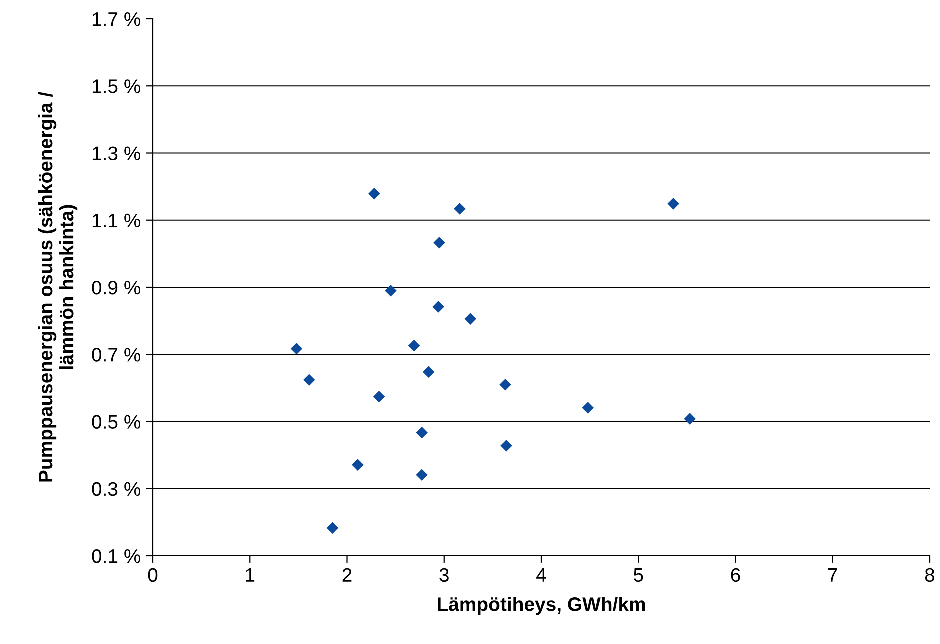 This screenshot has height=644, width=940. What do you see at coordinates (116, 489) in the screenshot?
I see `y-tick-label: 0.3 %` at bounding box center [116, 489].